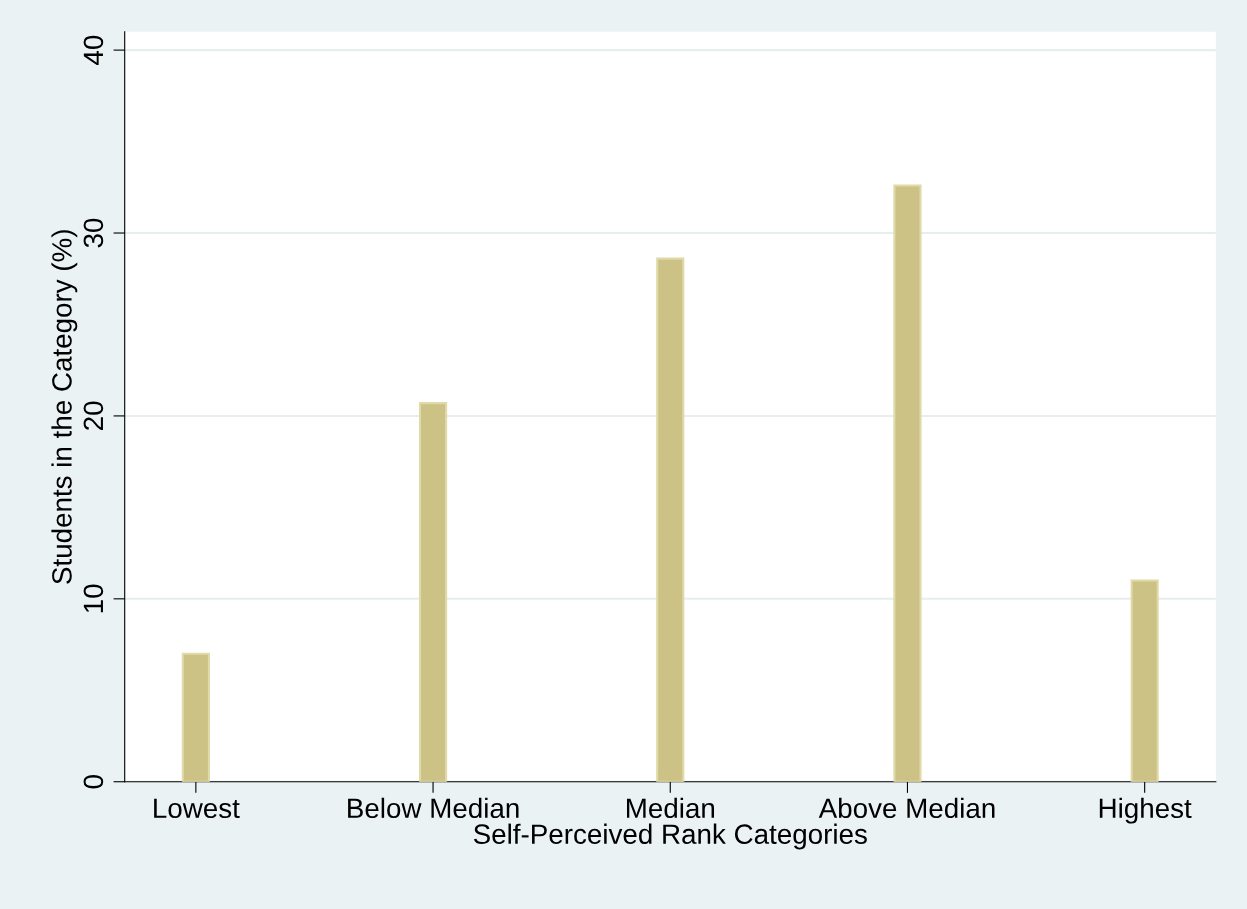  I want to click on y-tick-label: 20, so click(93, 415).